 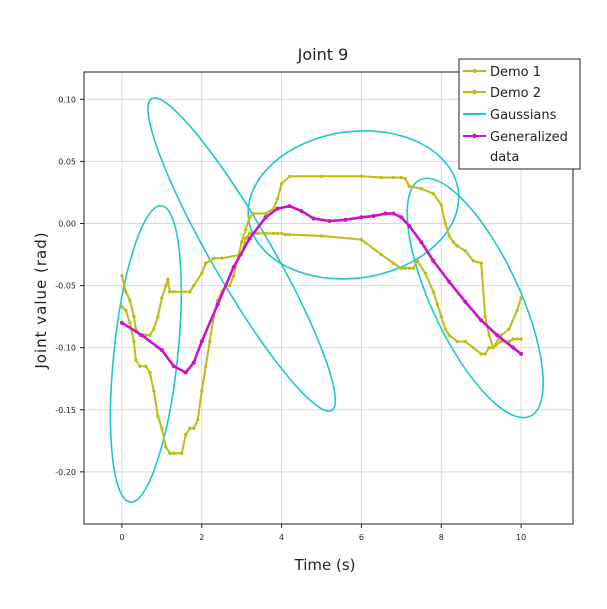 I want to click on x-axis-label: Time (s), so click(x=325, y=565).